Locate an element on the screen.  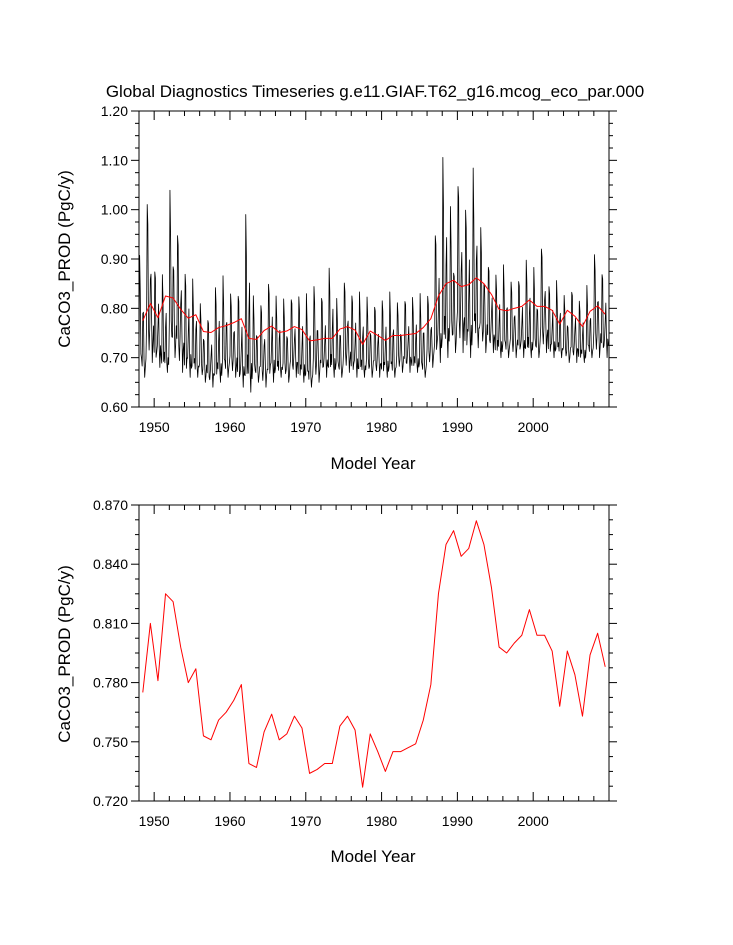
top-xlabel: Model Year is located at coordinates (372, 463).